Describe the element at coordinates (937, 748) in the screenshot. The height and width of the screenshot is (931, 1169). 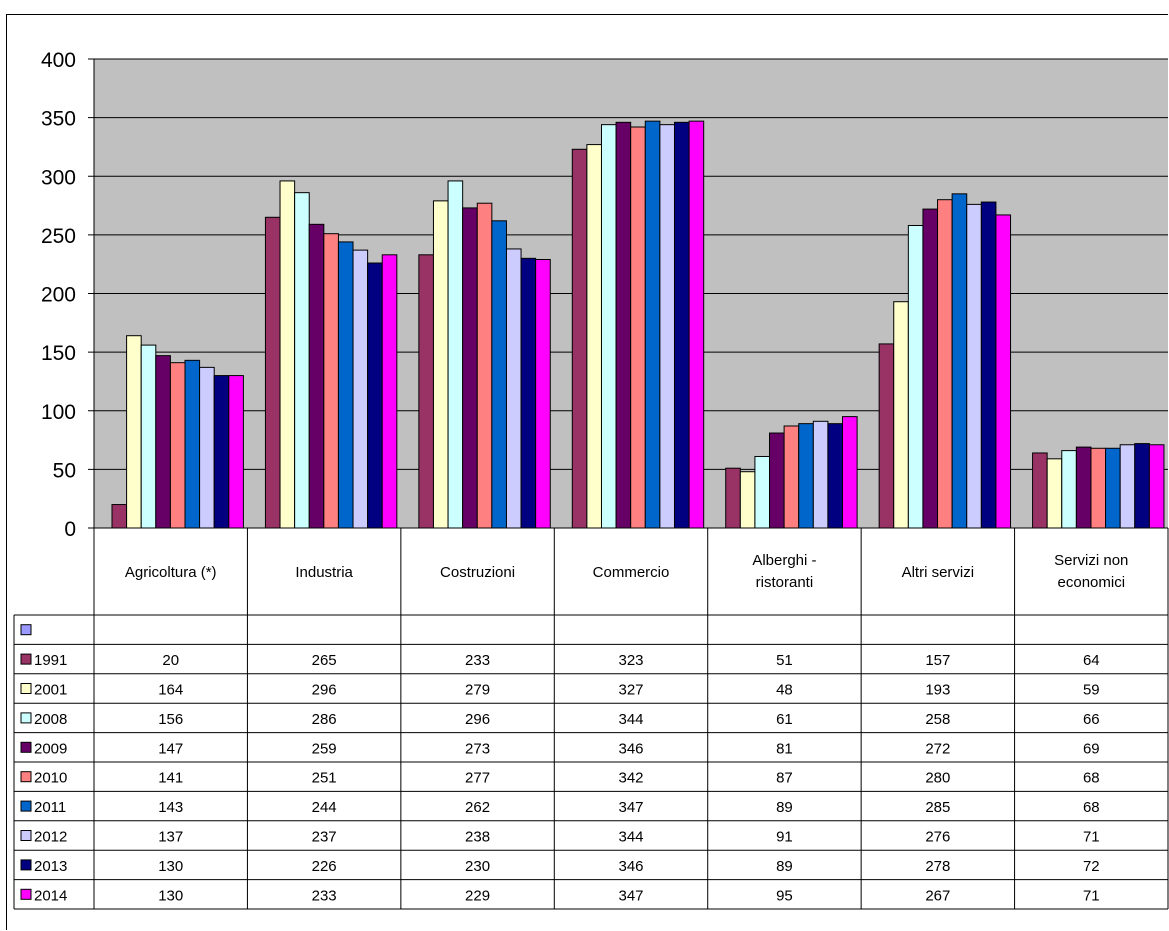
I see `data-label: 272` at that location.